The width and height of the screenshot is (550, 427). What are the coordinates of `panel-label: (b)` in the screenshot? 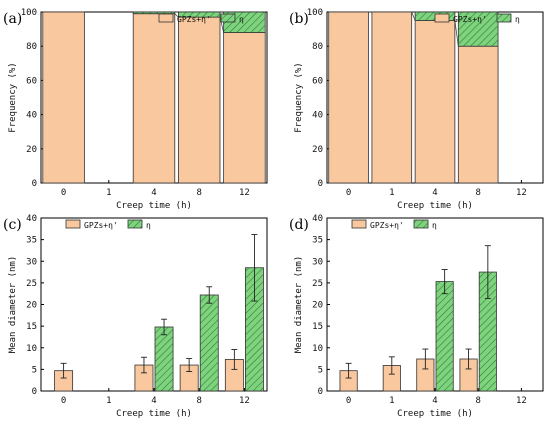 It's located at (299, 19).